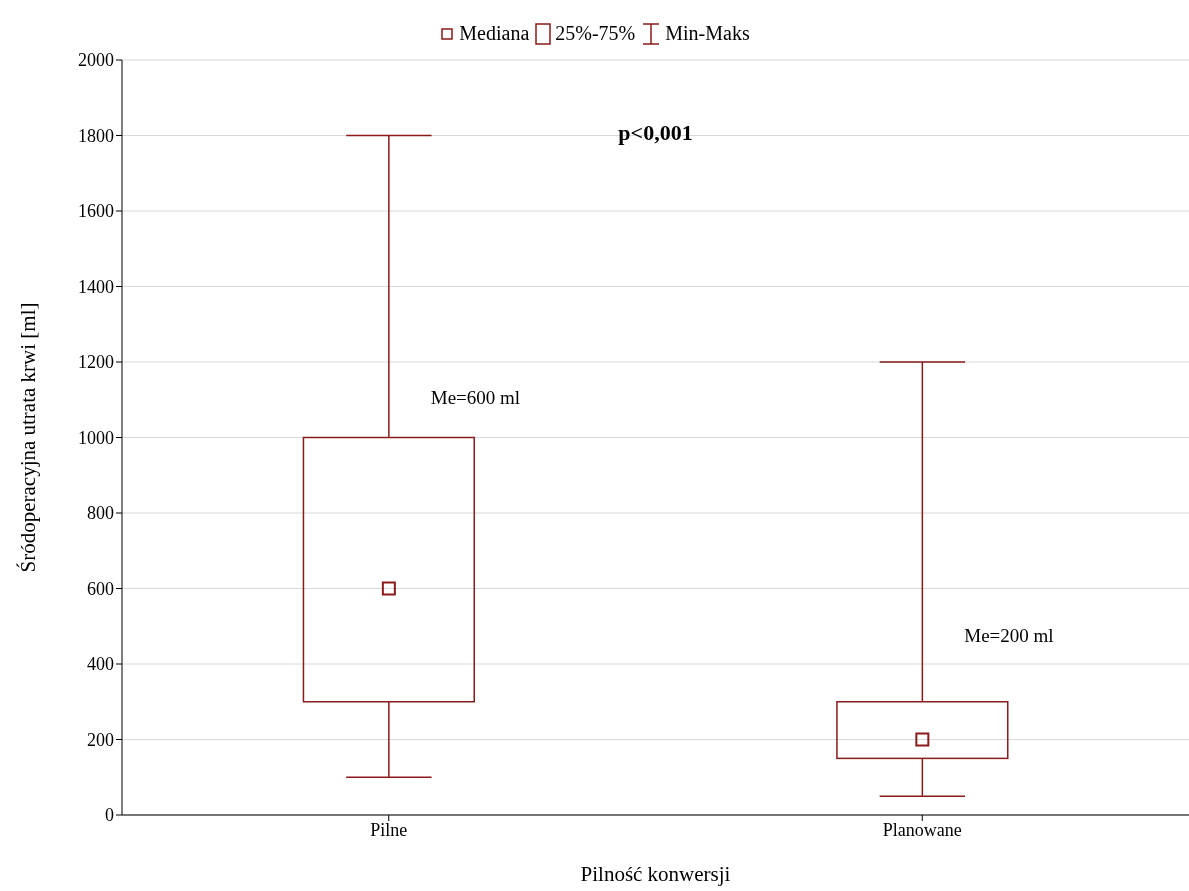 This screenshot has height=891, width=1189. I want to click on y-tick-label: 0, so click(109, 815).